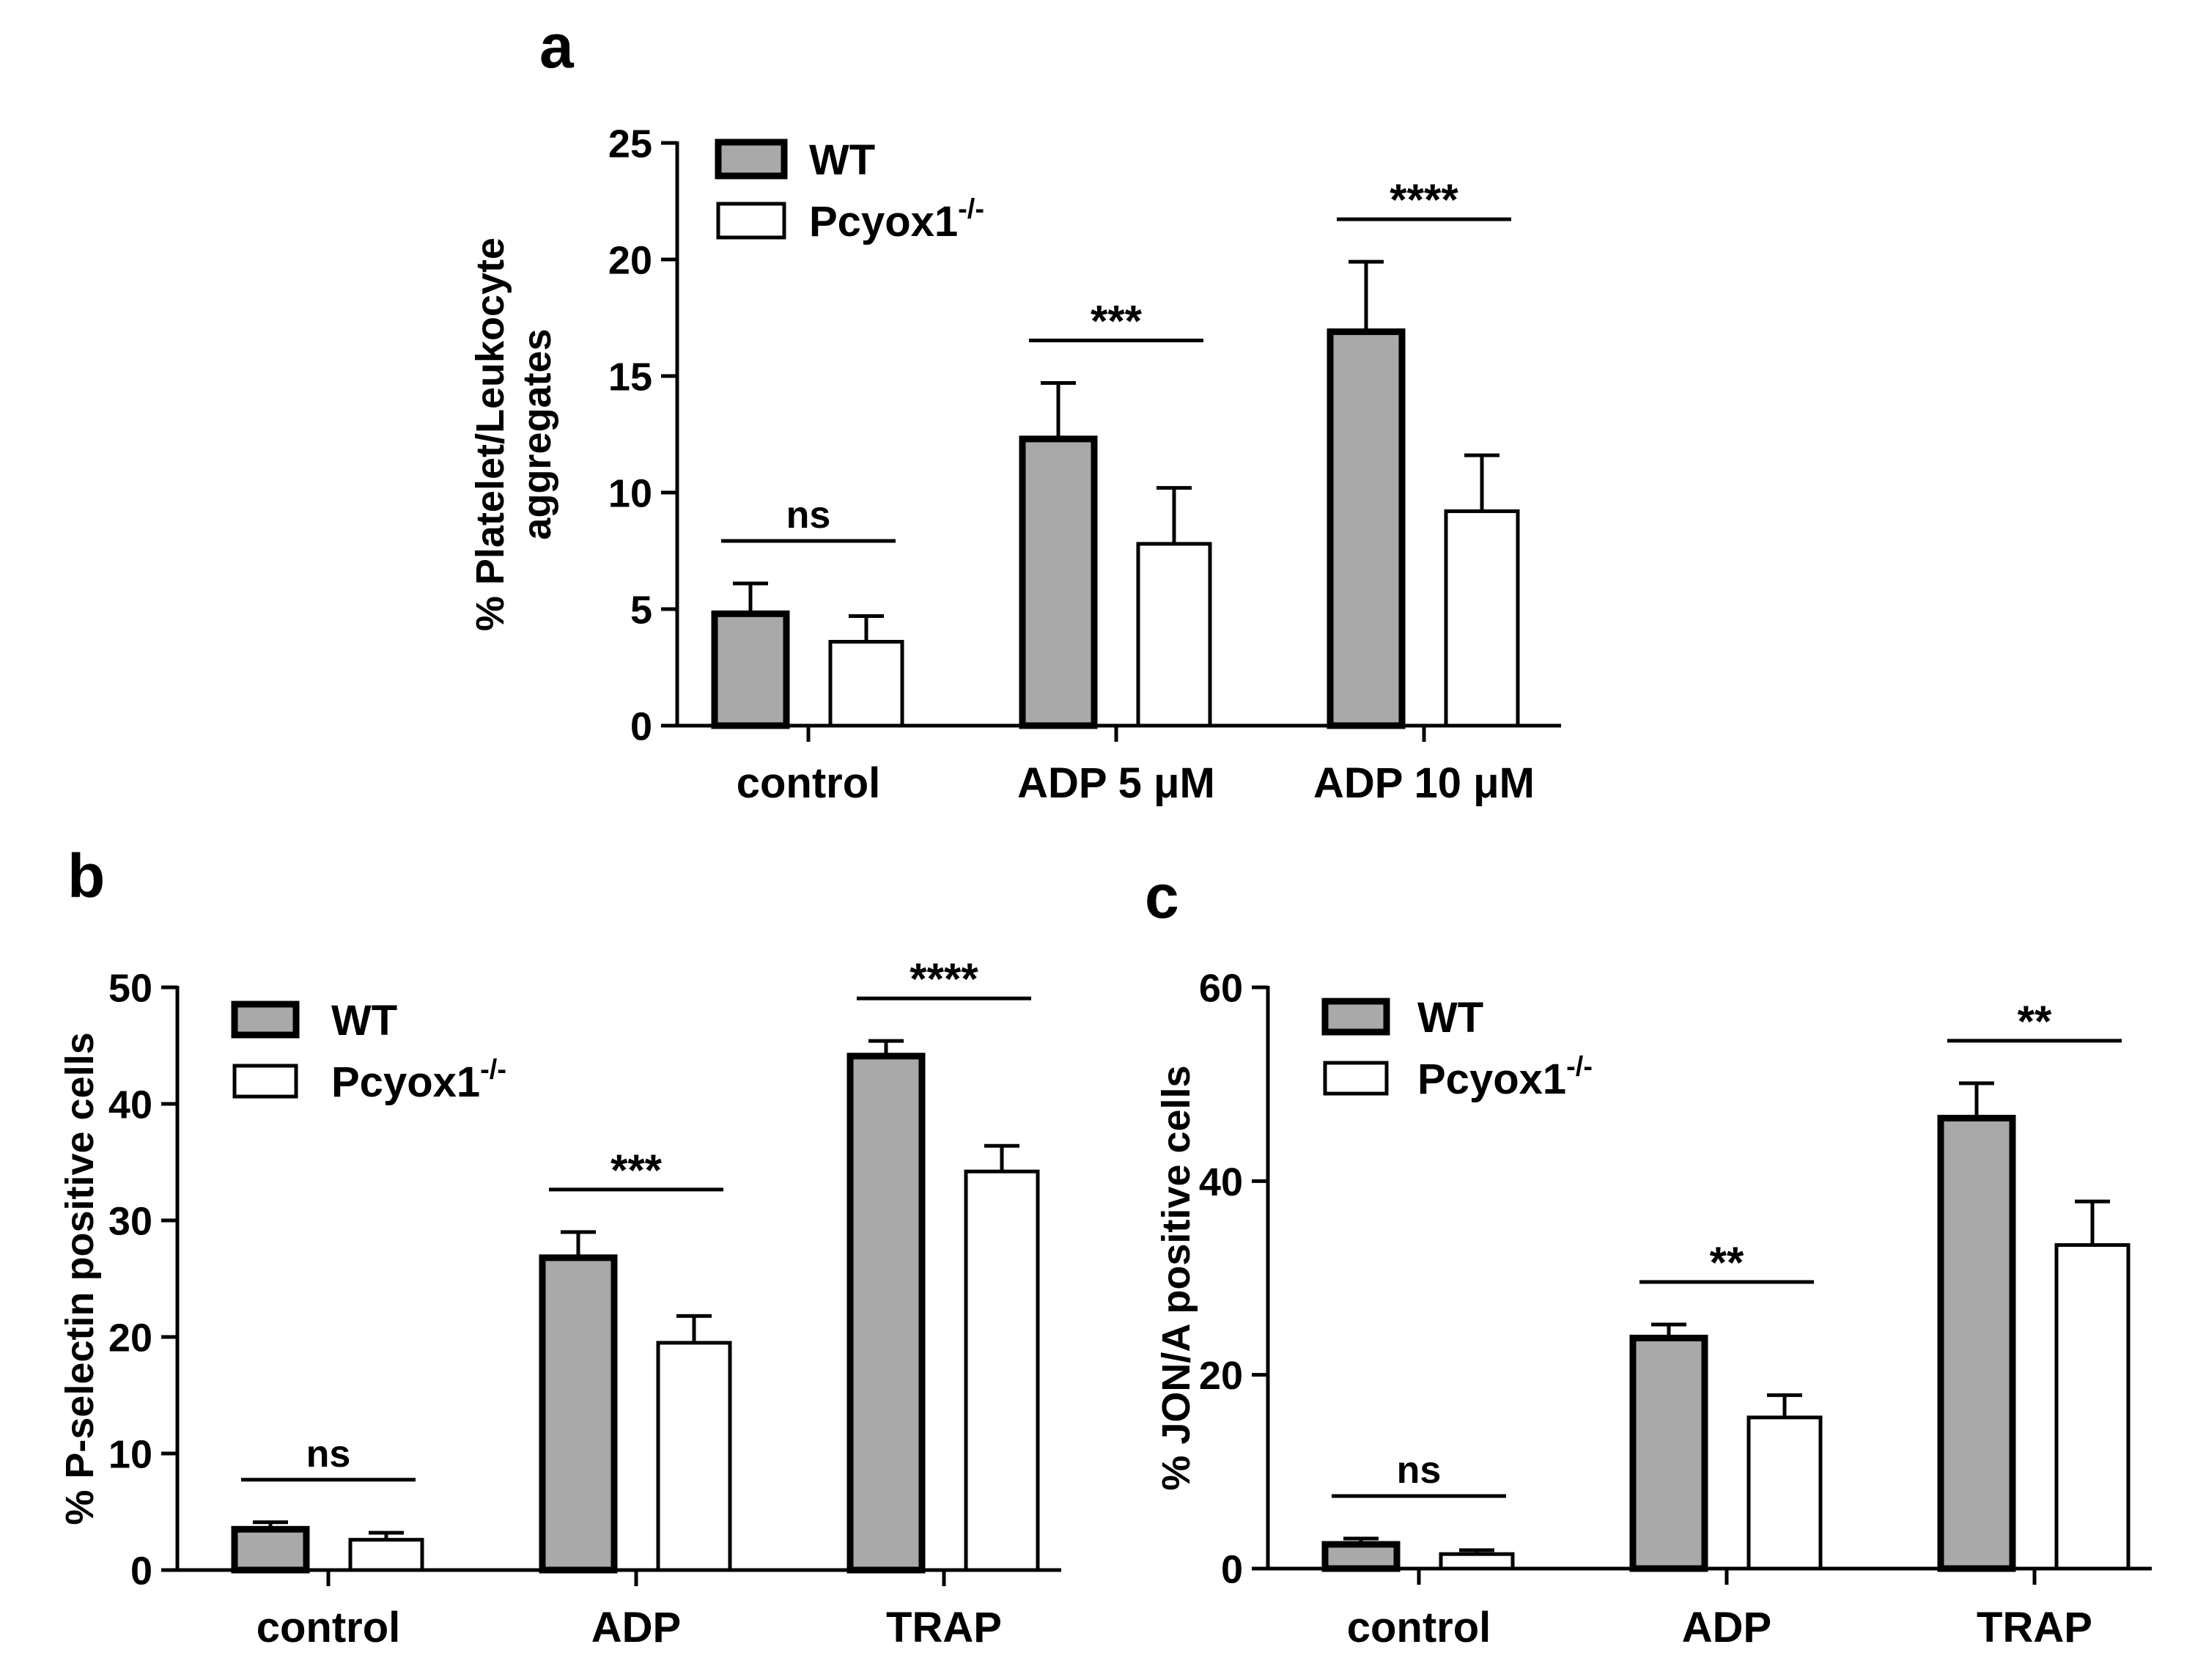  I want to click on y-axis-label: % P-selectin positive cells, so click(80, 1278).